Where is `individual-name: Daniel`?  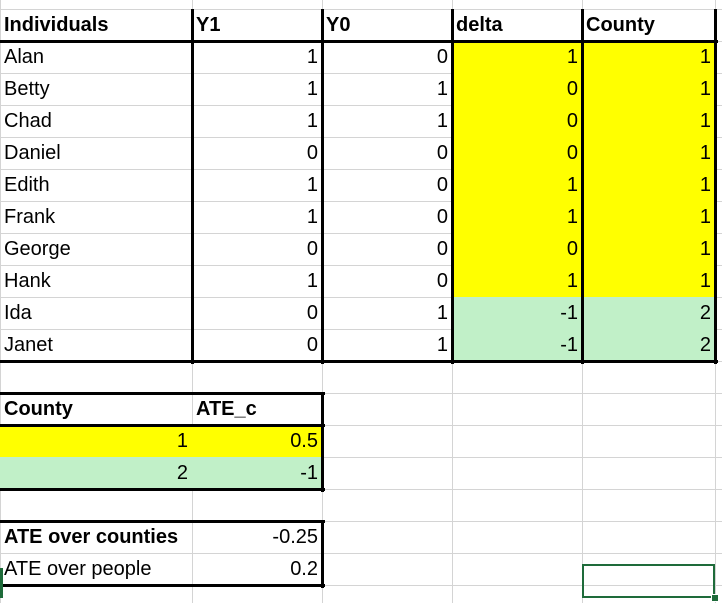 individual-name: Daniel is located at coordinates (32, 153).